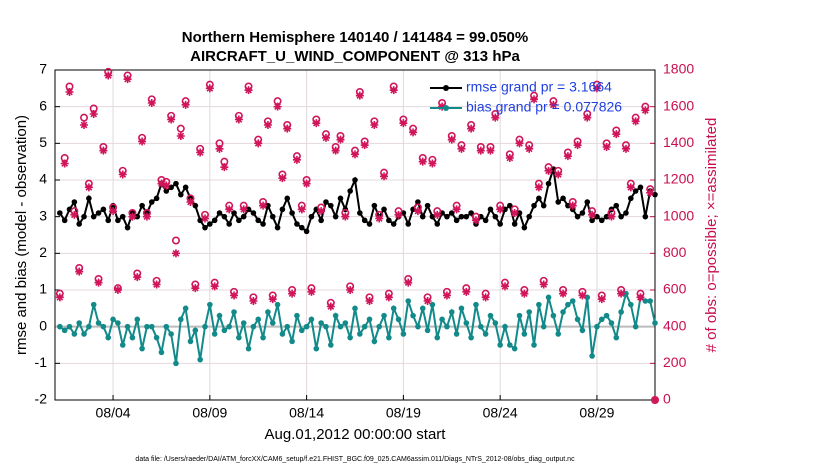  Describe the element at coordinates (43, 215) in the screenshot. I see `y-tick-label: 3` at that location.